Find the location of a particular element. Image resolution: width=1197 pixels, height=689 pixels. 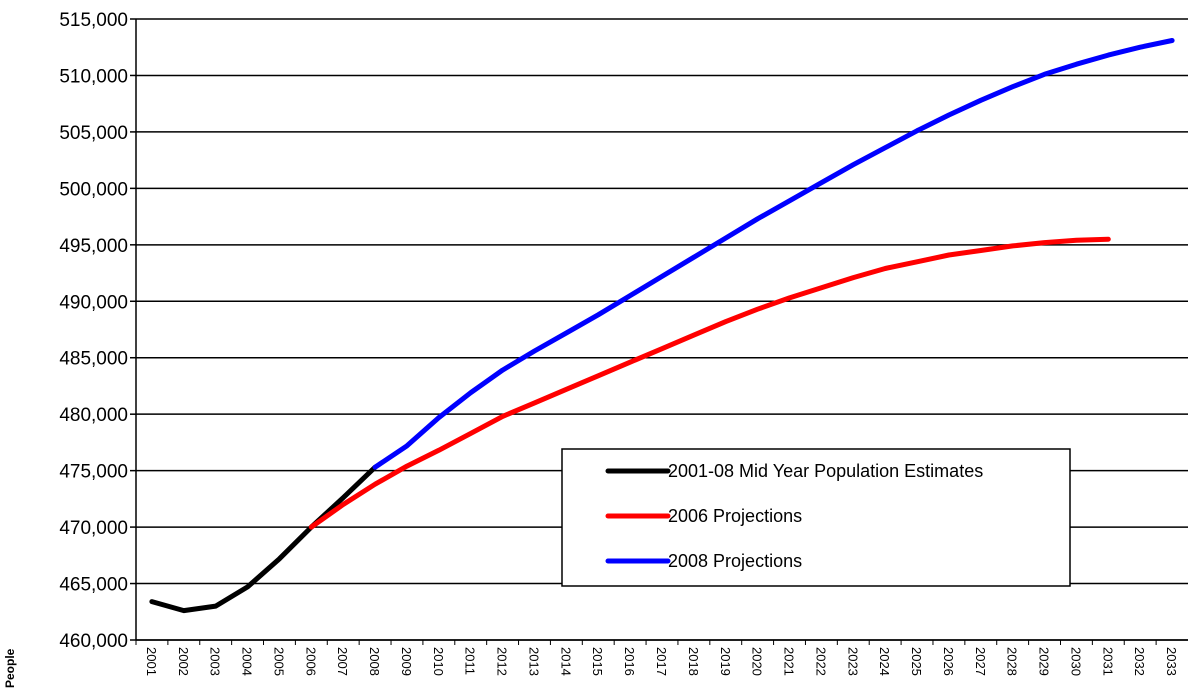

x-tick-label: 2013 is located at coordinates (533, 661).